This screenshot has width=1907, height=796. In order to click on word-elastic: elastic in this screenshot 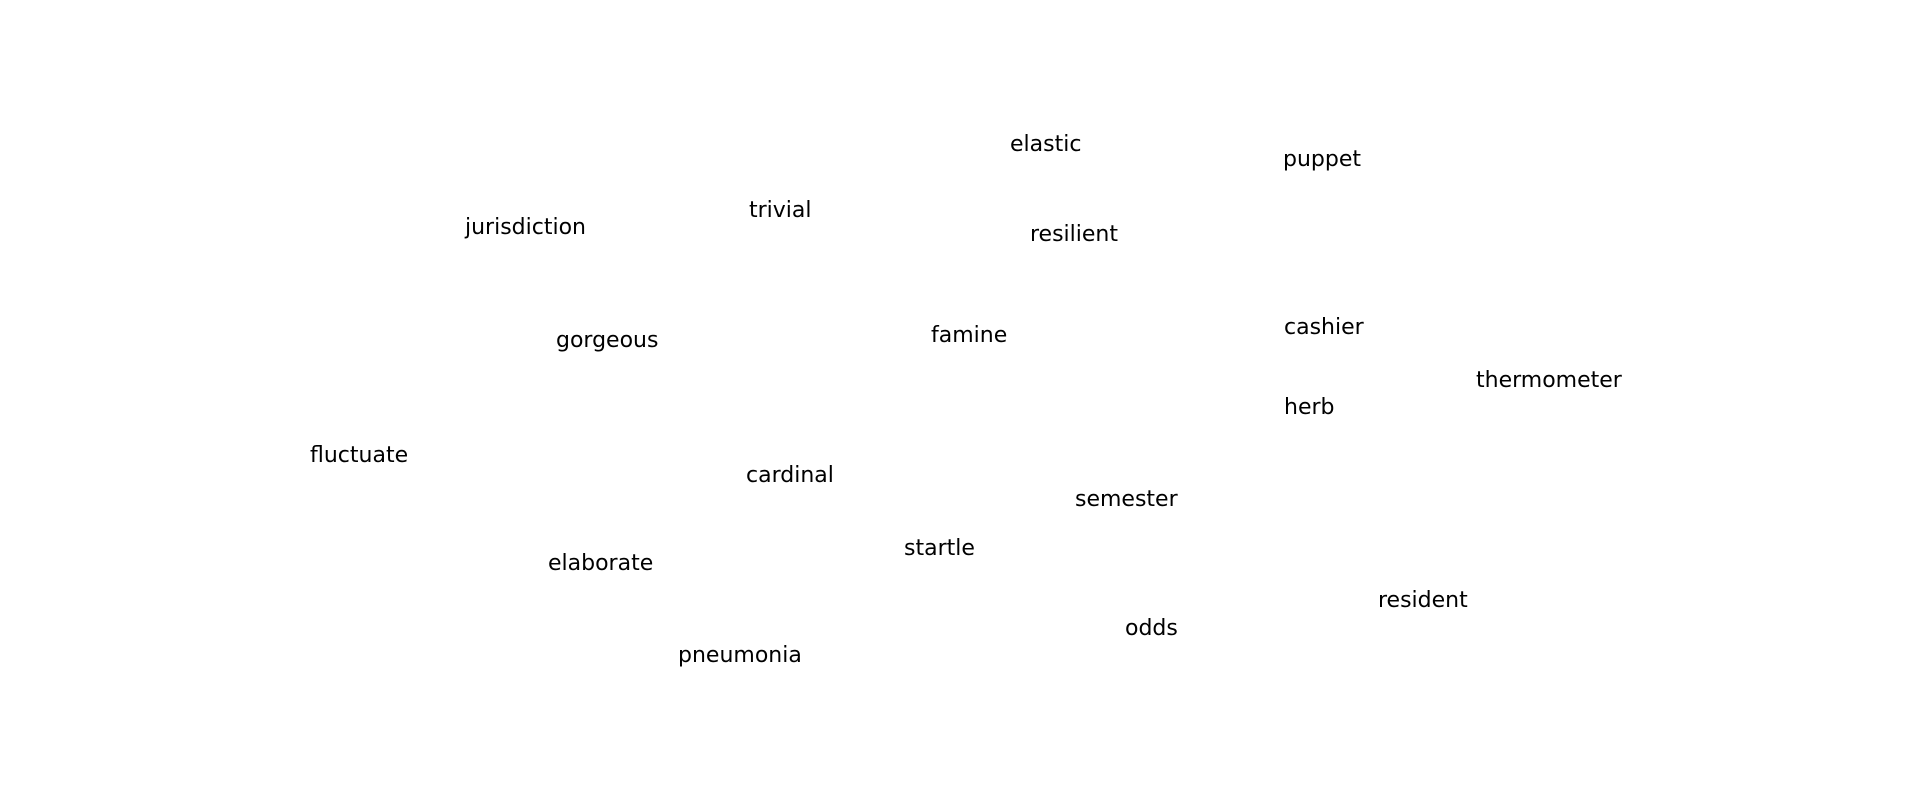, I will do `click(1046, 144)`.